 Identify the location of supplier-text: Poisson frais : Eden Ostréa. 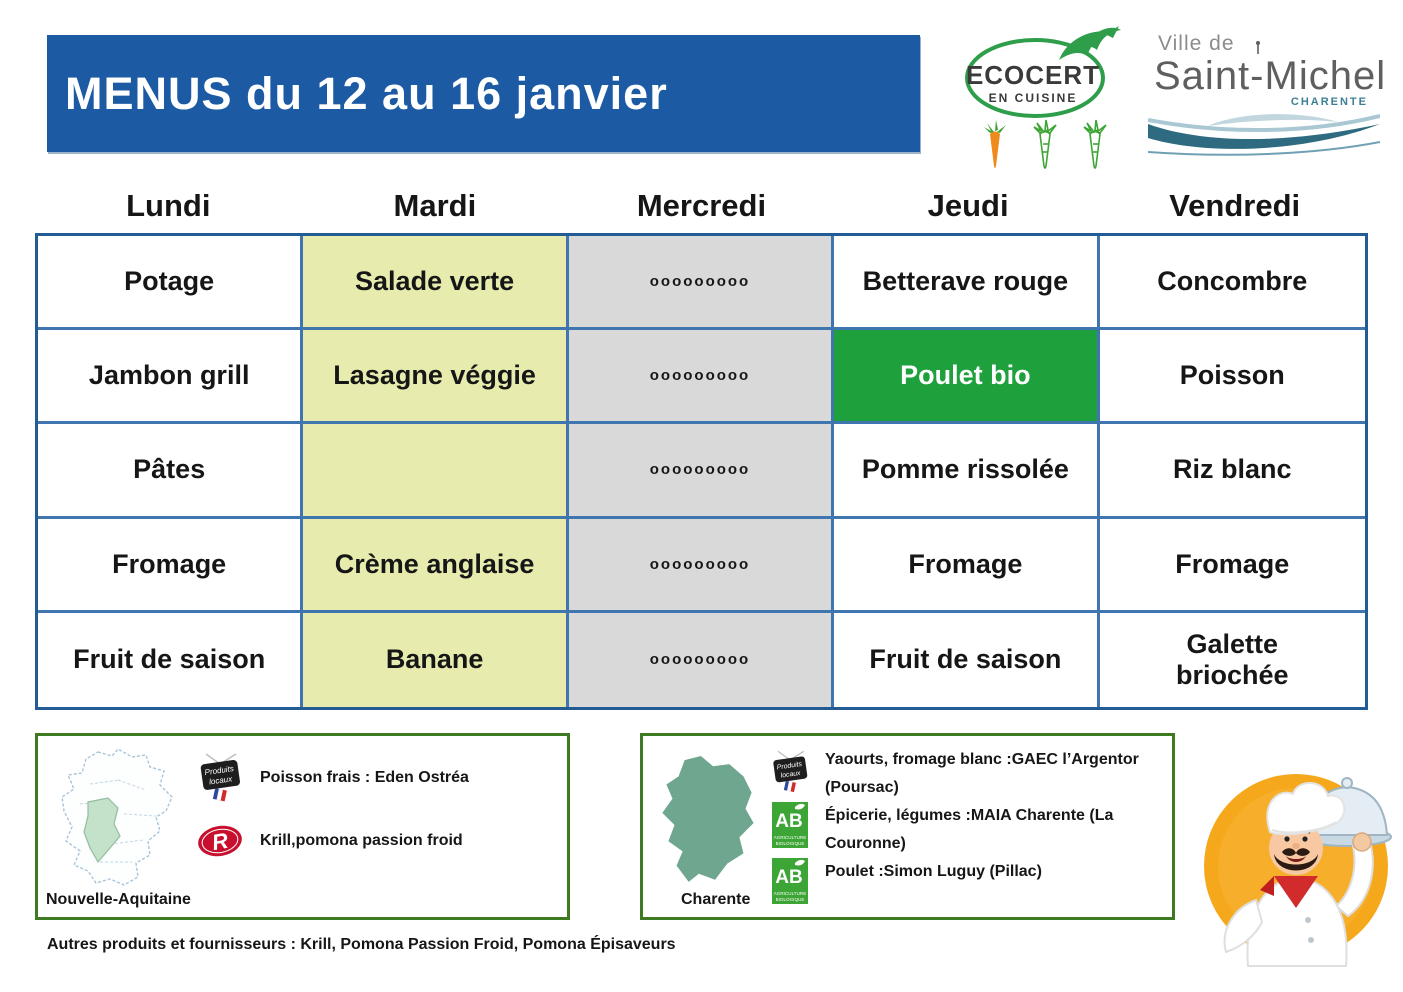
(364, 777).